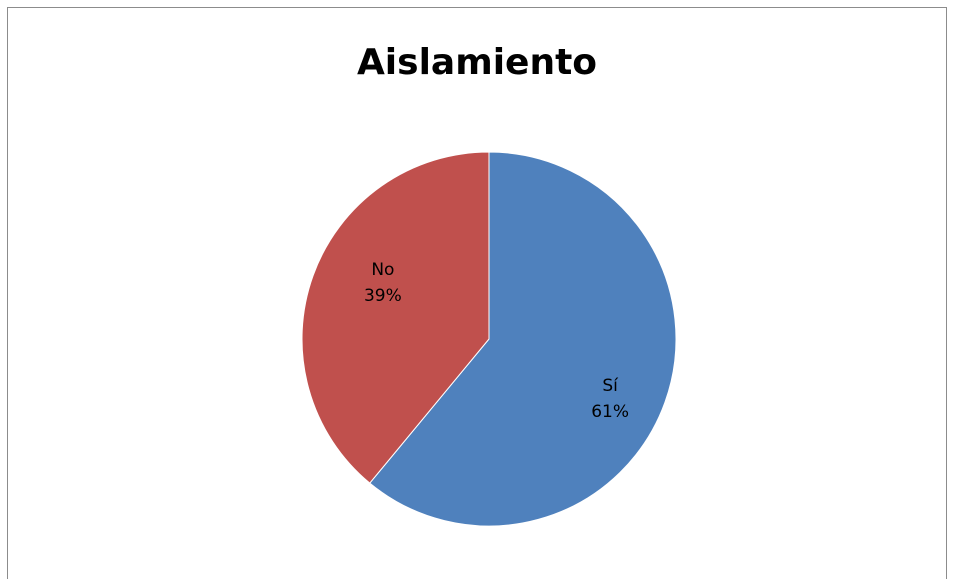 The width and height of the screenshot is (954, 580). What do you see at coordinates (382, 270) in the screenshot?
I see `slice-category-label: No` at bounding box center [382, 270].